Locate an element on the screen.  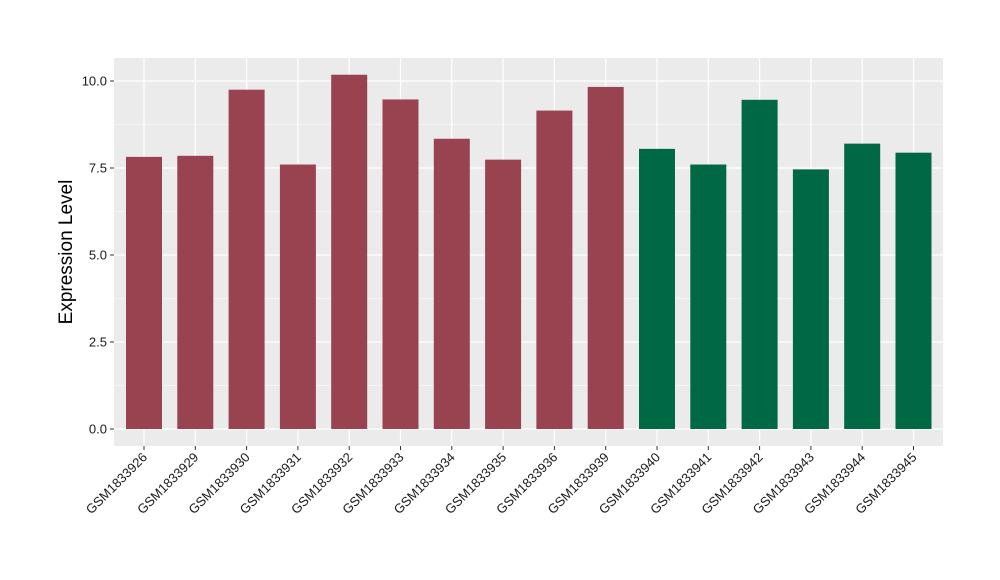
bar-GSM1833929 is located at coordinates (195, 292).